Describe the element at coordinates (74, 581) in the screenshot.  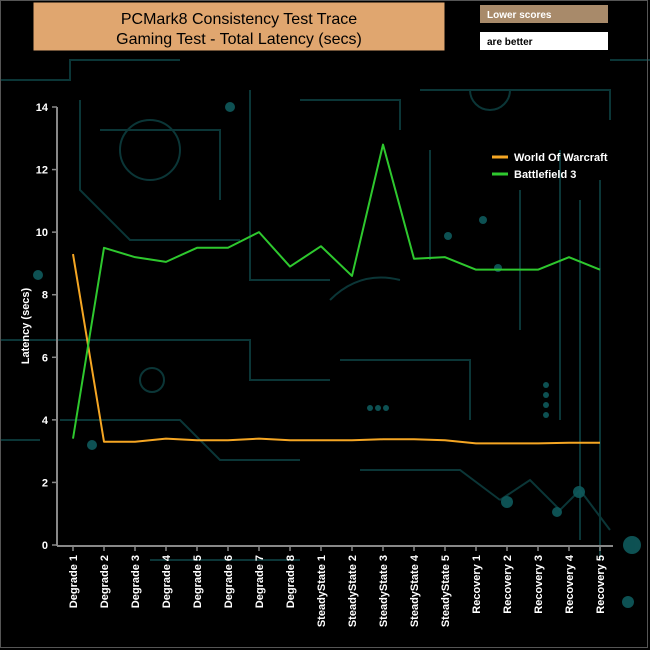
I see `x-tick-label: Degrade 1` at that location.